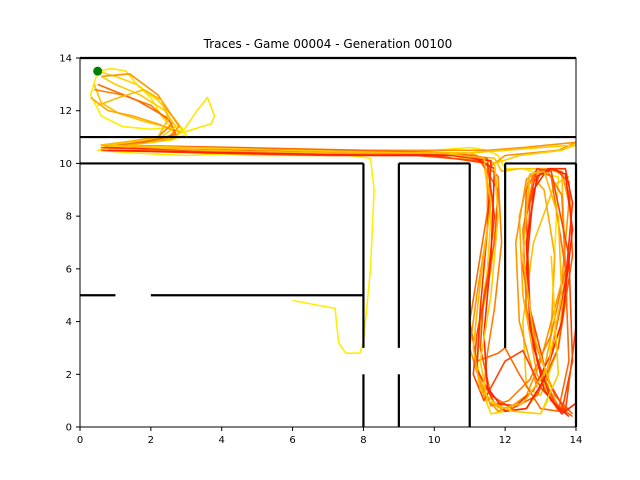 This screenshot has height=480, width=640. I want to click on y-tick-label: 4, so click(69, 322).